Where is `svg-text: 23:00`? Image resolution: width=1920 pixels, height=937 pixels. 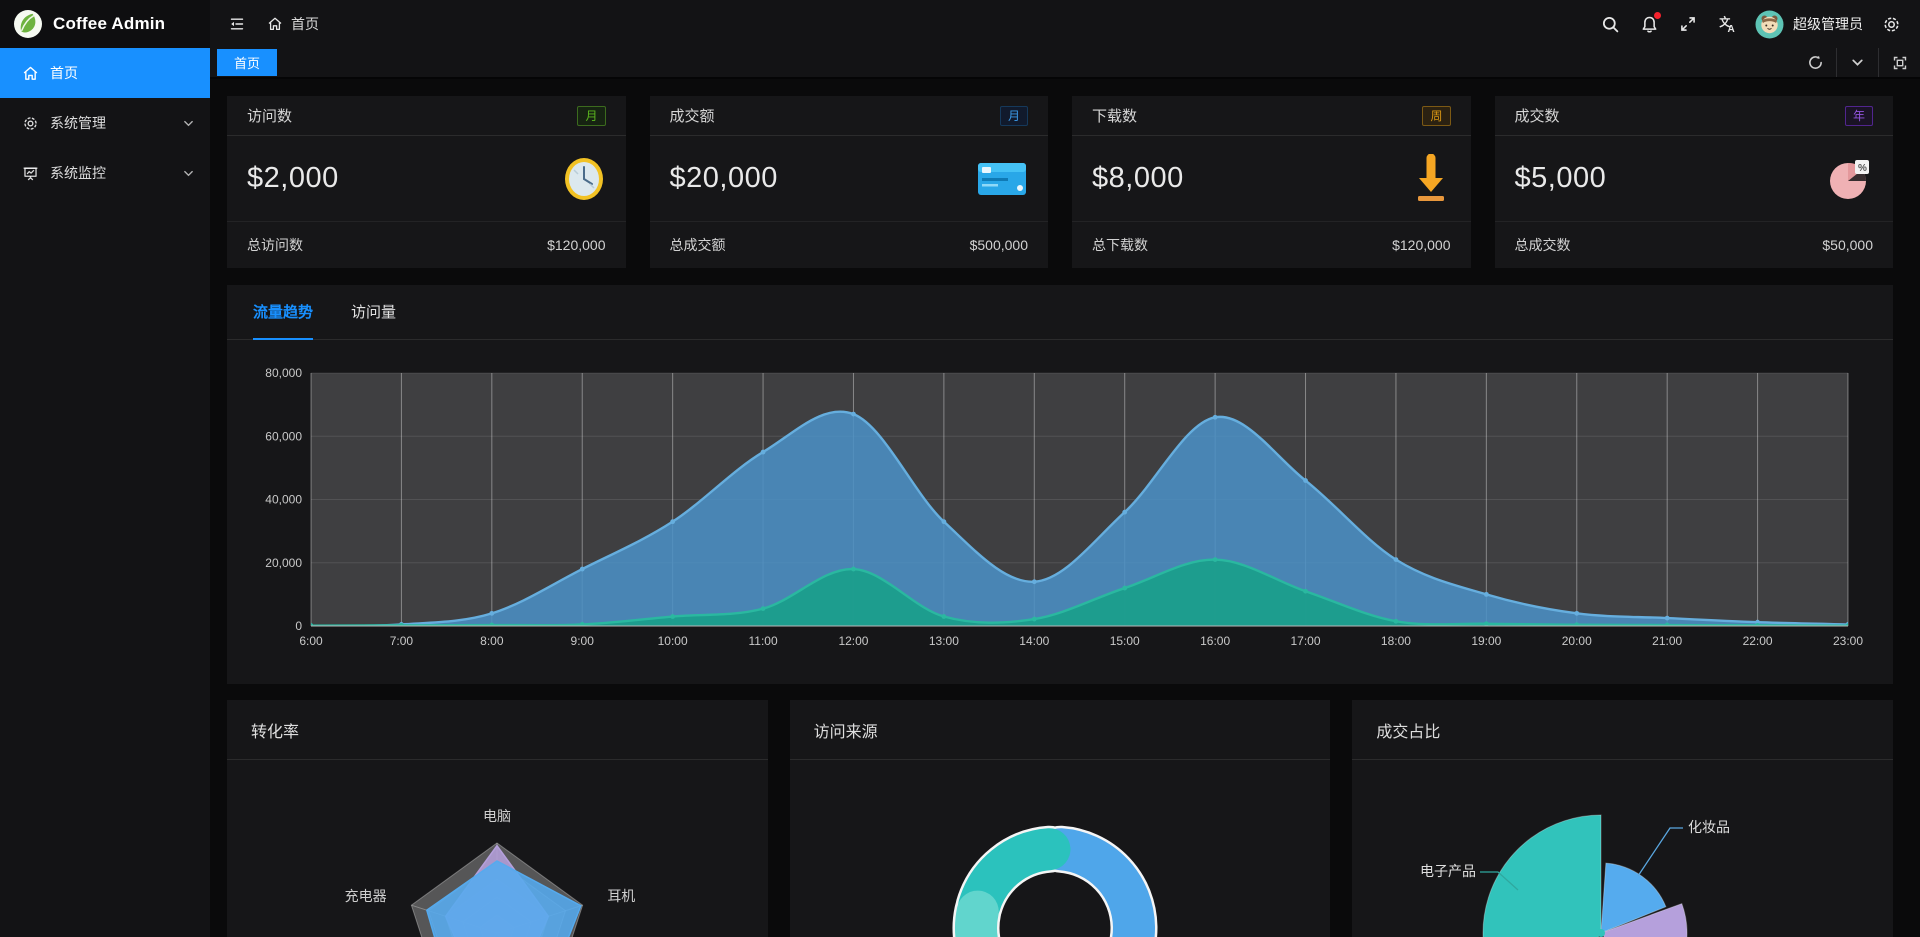 svg-text: 23:00 is located at coordinates (1848, 641).